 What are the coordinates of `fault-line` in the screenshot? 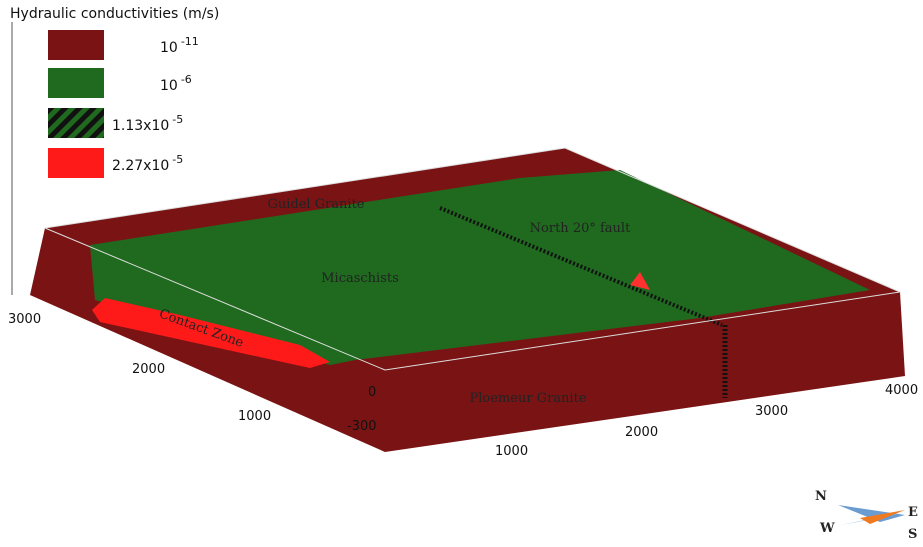 It's located at (581, 266).